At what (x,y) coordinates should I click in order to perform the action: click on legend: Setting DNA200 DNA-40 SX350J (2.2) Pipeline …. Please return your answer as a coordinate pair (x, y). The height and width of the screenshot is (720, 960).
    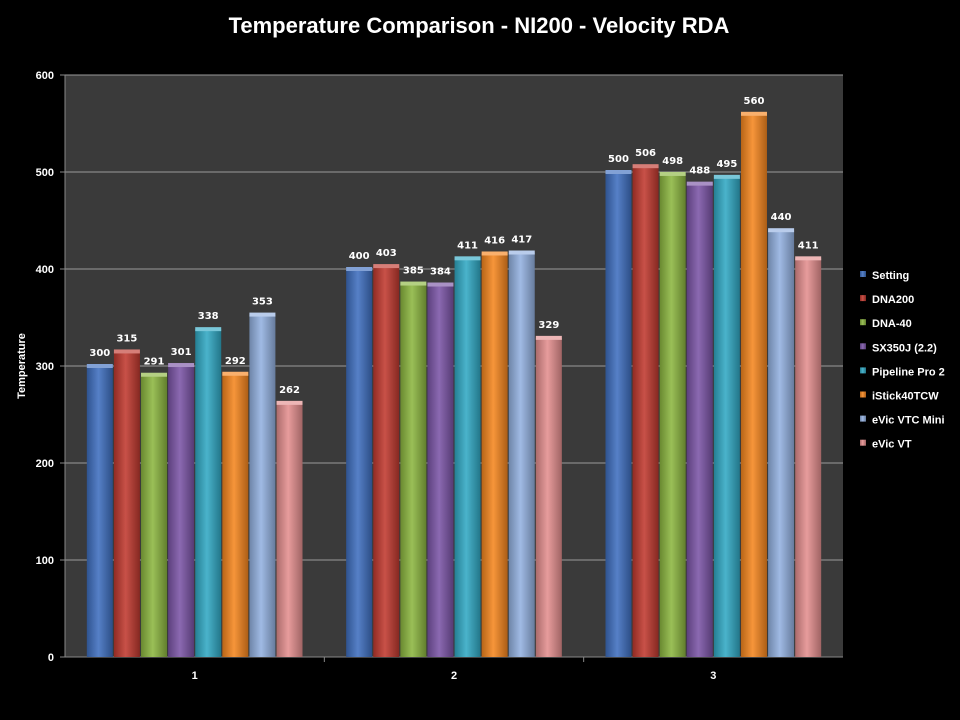
    Looking at the image, I should click on (902, 360).